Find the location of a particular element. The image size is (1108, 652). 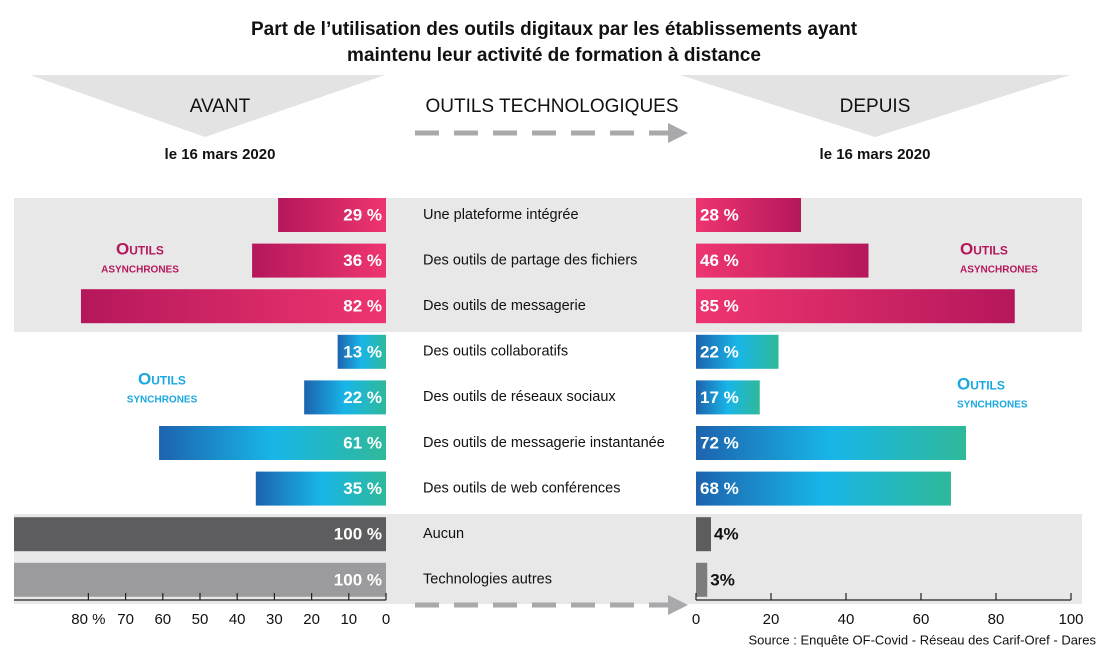

x-tick-label: 70 is located at coordinates (125, 619).